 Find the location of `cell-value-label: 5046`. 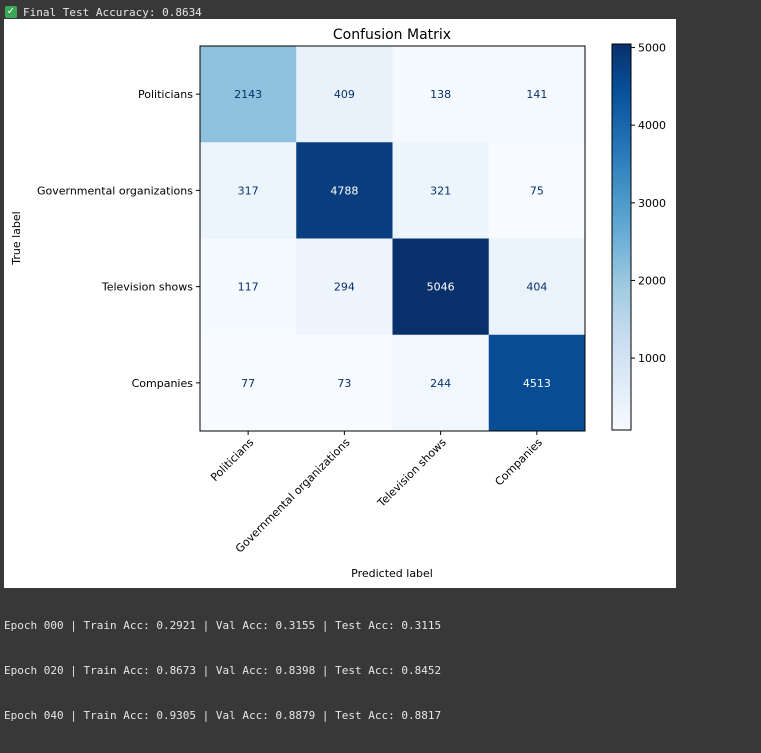

cell-value-label: 5046 is located at coordinates (441, 287).